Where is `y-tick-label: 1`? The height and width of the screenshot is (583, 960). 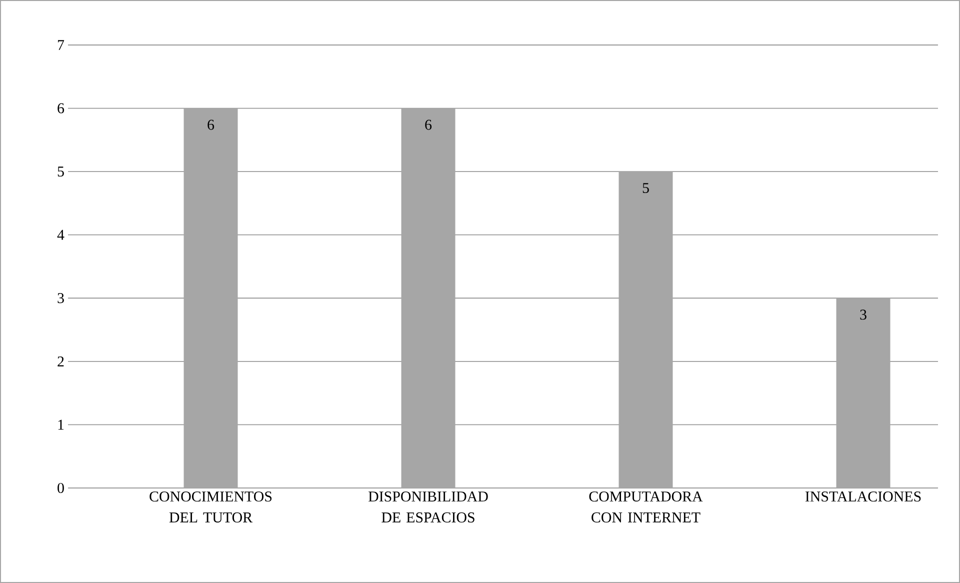
y-tick-label: 1 is located at coordinates (61, 425).